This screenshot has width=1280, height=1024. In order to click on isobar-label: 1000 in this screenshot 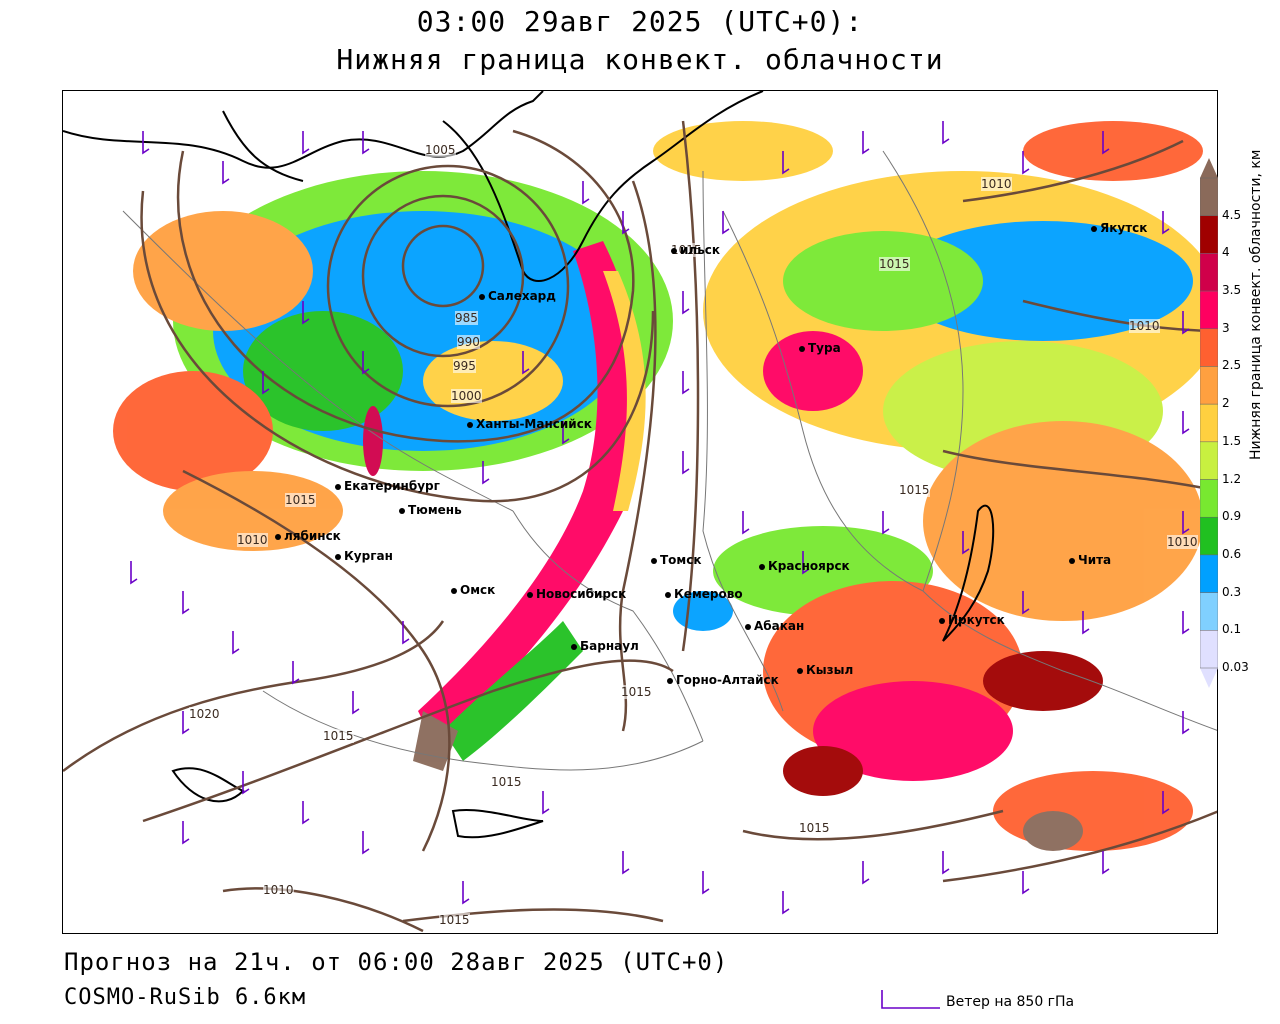, I will do `click(466, 396)`.